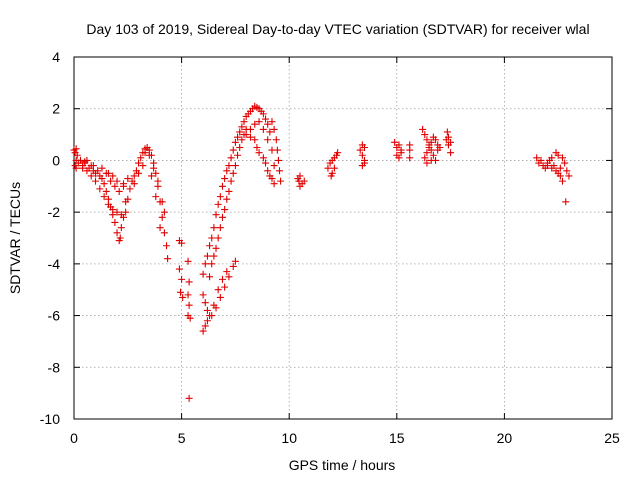  What do you see at coordinates (15, 238) in the screenshot?
I see `y-axis-label: SDTVAR / TECUs` at bounding box center [15, 238].